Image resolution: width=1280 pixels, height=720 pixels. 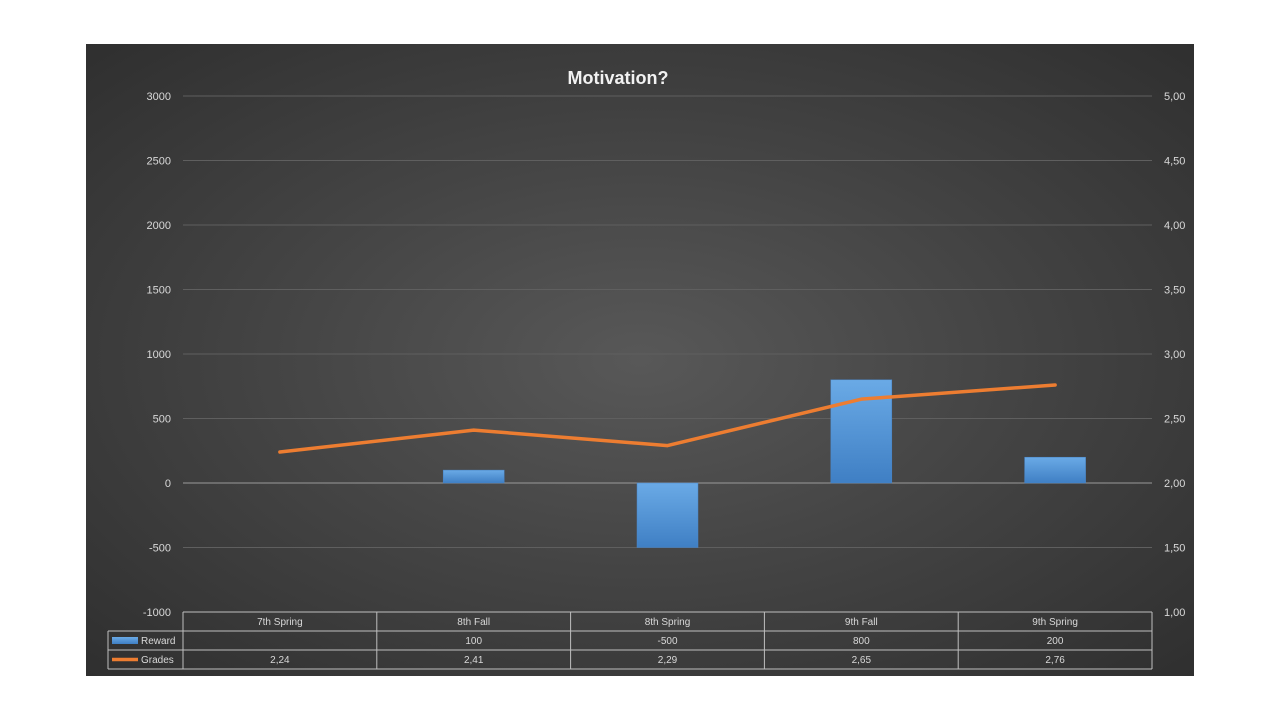 What do you see at coordinates (159, 291) in the screenshot?
I see `y-left-tick-label: 1500` at bounding box center [159, 291].